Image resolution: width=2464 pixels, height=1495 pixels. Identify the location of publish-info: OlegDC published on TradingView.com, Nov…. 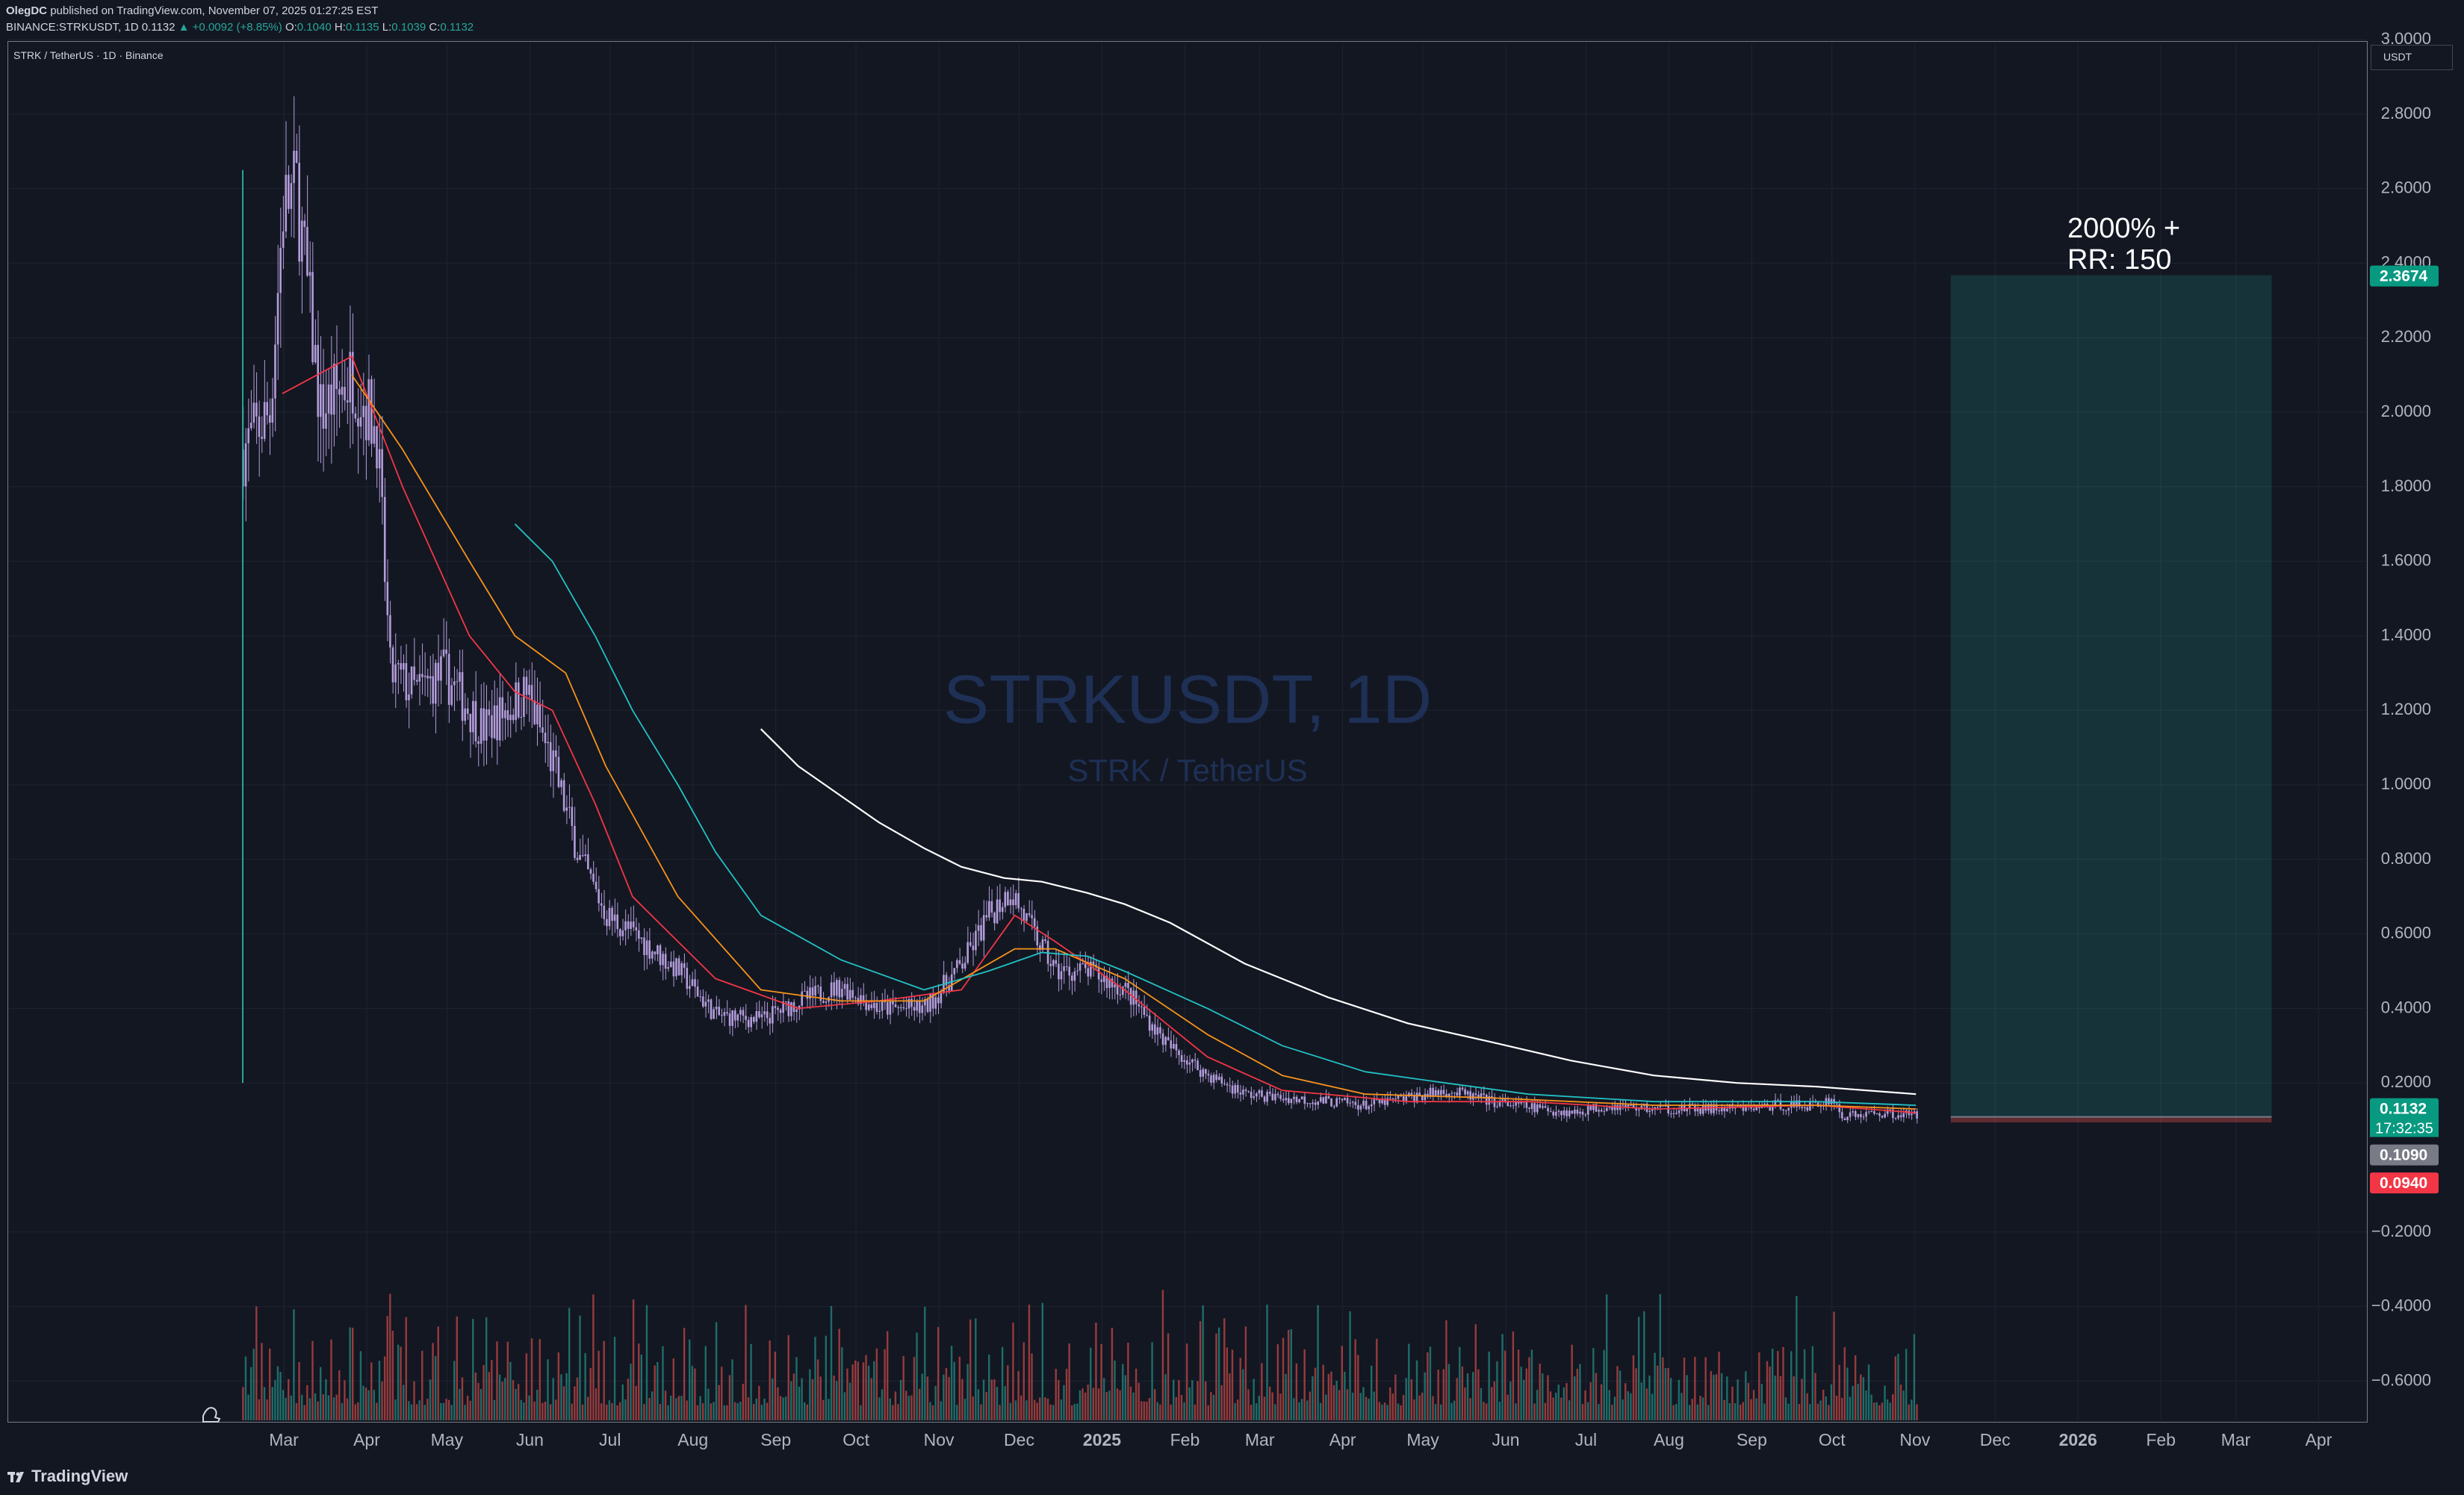
(192, 10).